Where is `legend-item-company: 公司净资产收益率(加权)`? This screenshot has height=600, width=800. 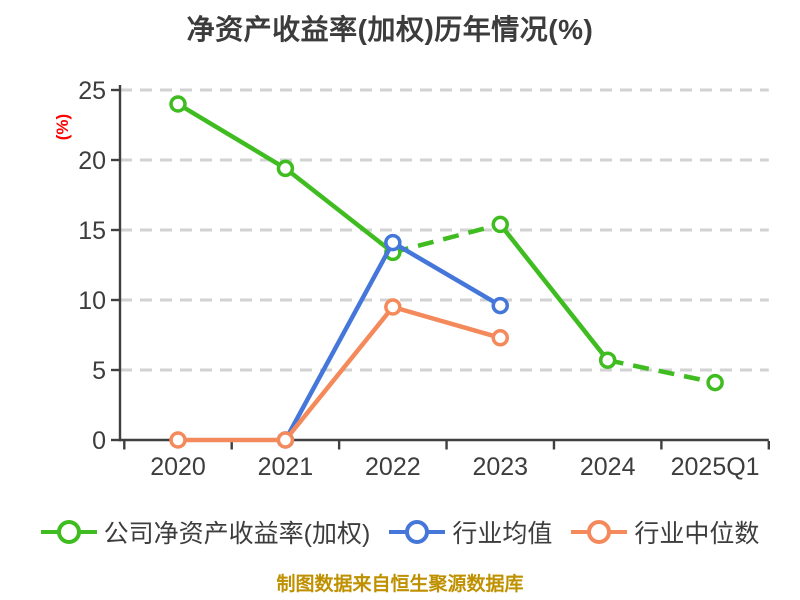
legend-item-company: 公司净资产收益率(加权) is located at coordinates (205, 532).